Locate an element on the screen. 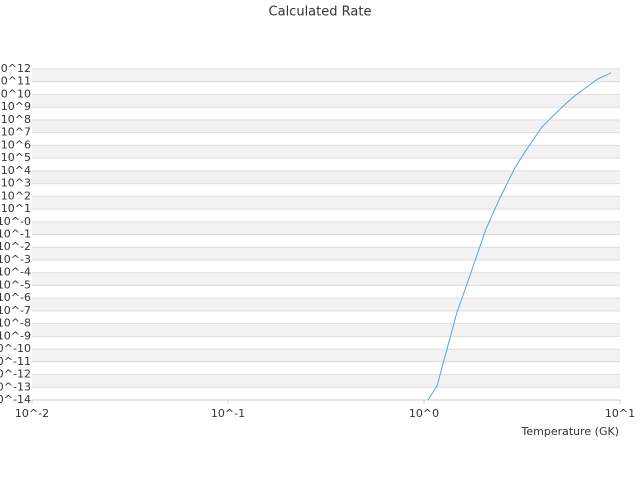 This screenshot has width=640, height=480. y-tick-label: 10^-9 is located at coordinates (15, 335).